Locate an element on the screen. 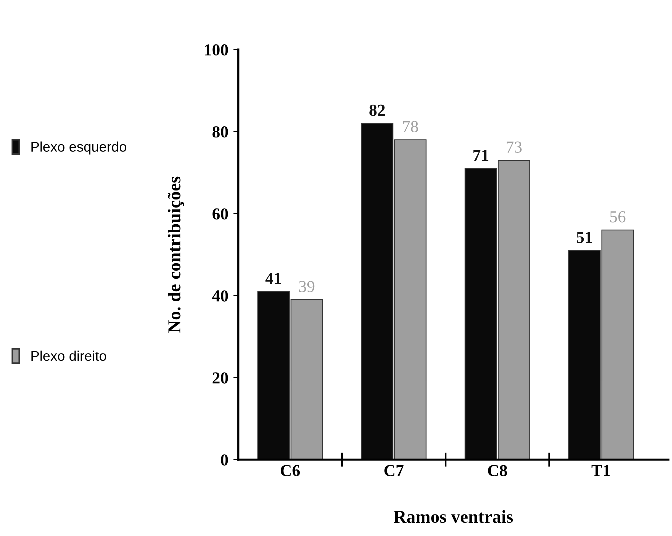  data-label: 39 is located at coordinates (307, 286).